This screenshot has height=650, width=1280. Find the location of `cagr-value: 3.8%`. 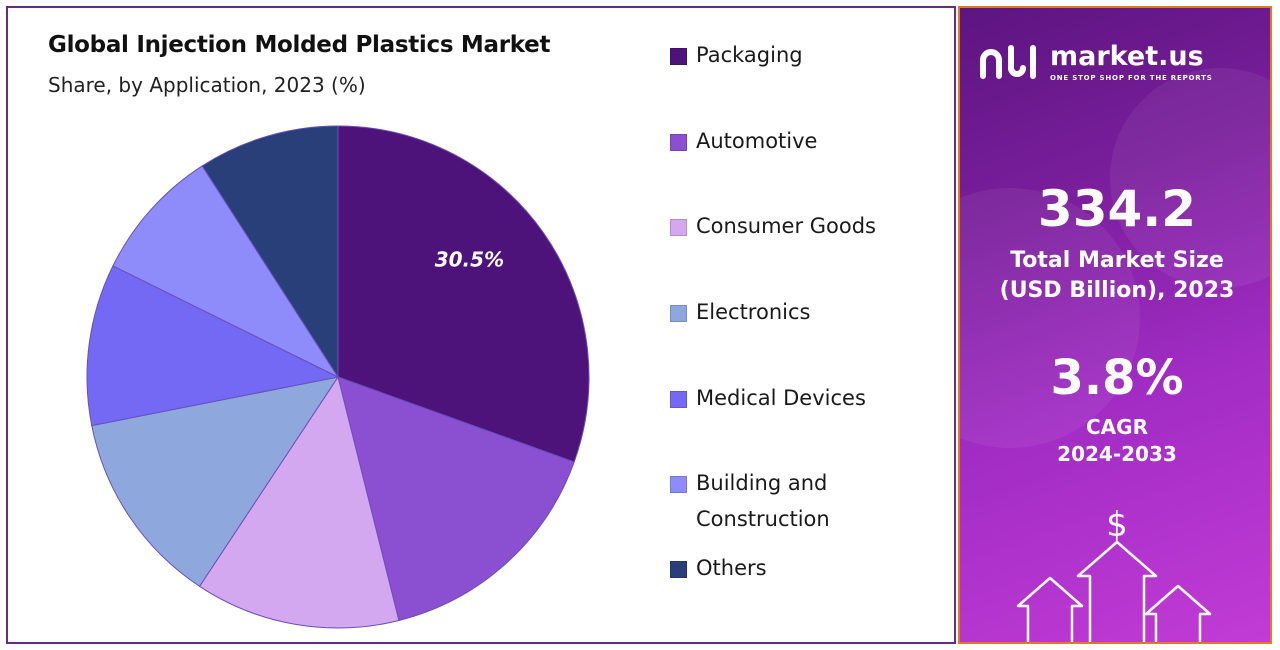

cagr-value: 3.8% is located at coordinates (1117, 378).